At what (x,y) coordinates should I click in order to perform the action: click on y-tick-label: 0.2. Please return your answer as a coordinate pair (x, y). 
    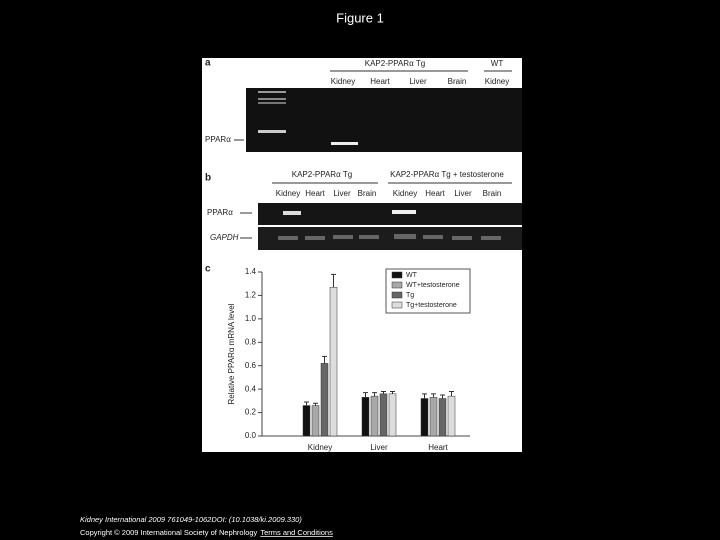
    Looking at the image, I should click on (251, 412).